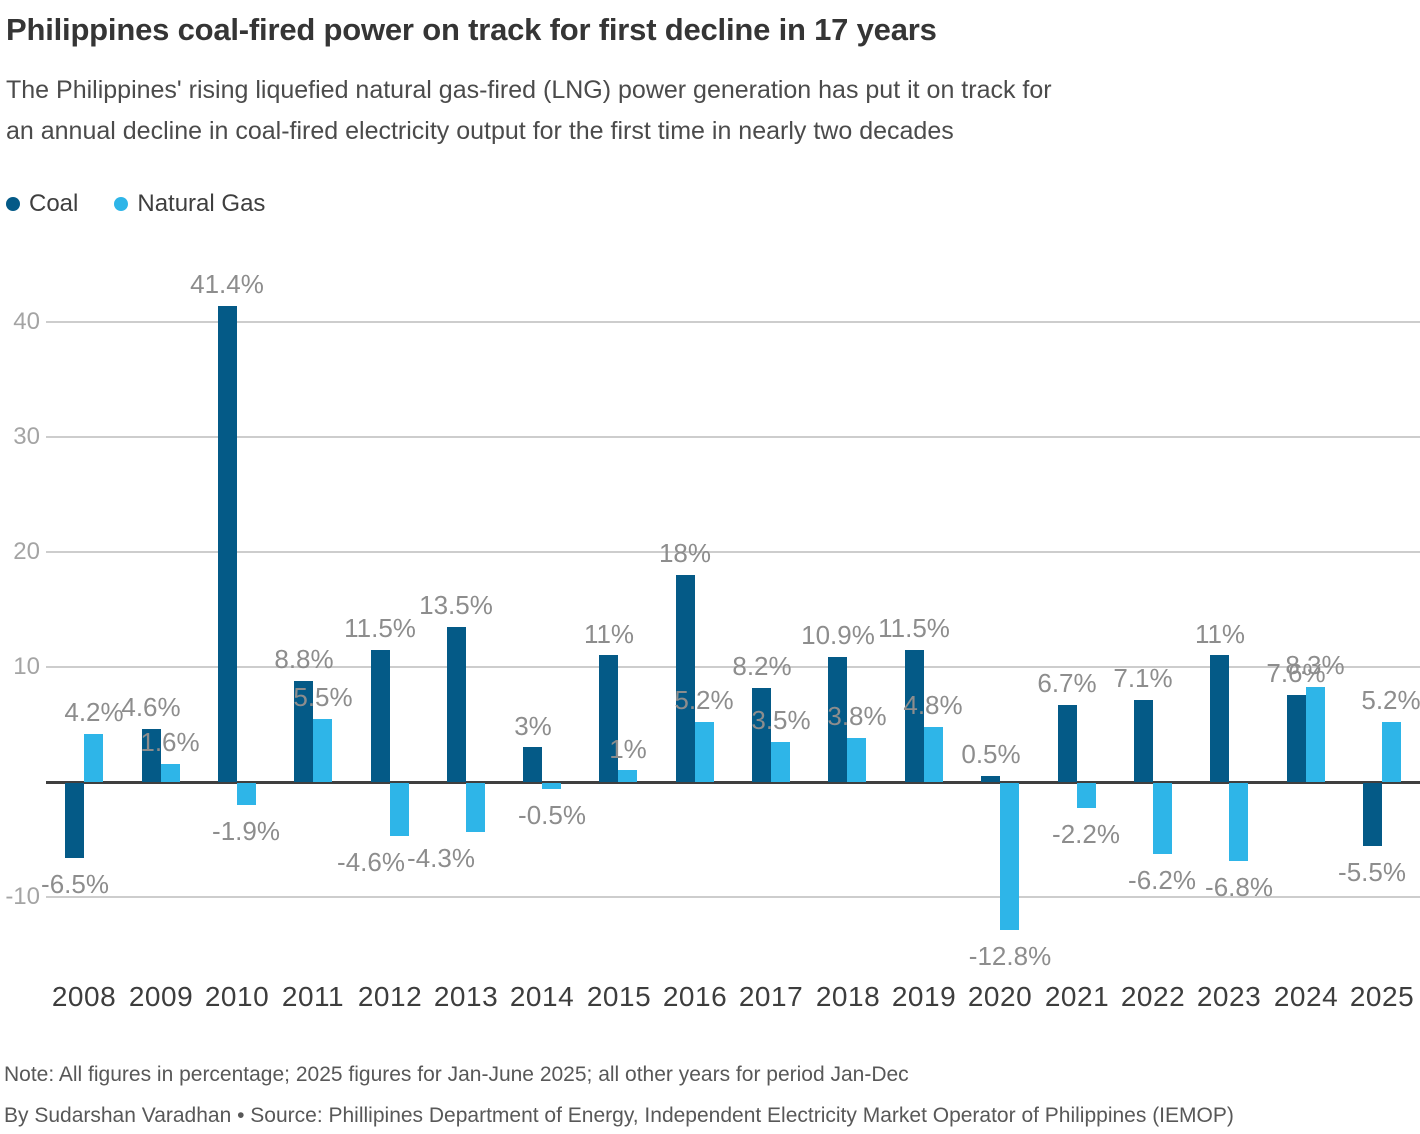 This screenshot has height=1134, width=1420. I want to click on bar-coal-2023, so click(1219, 718).